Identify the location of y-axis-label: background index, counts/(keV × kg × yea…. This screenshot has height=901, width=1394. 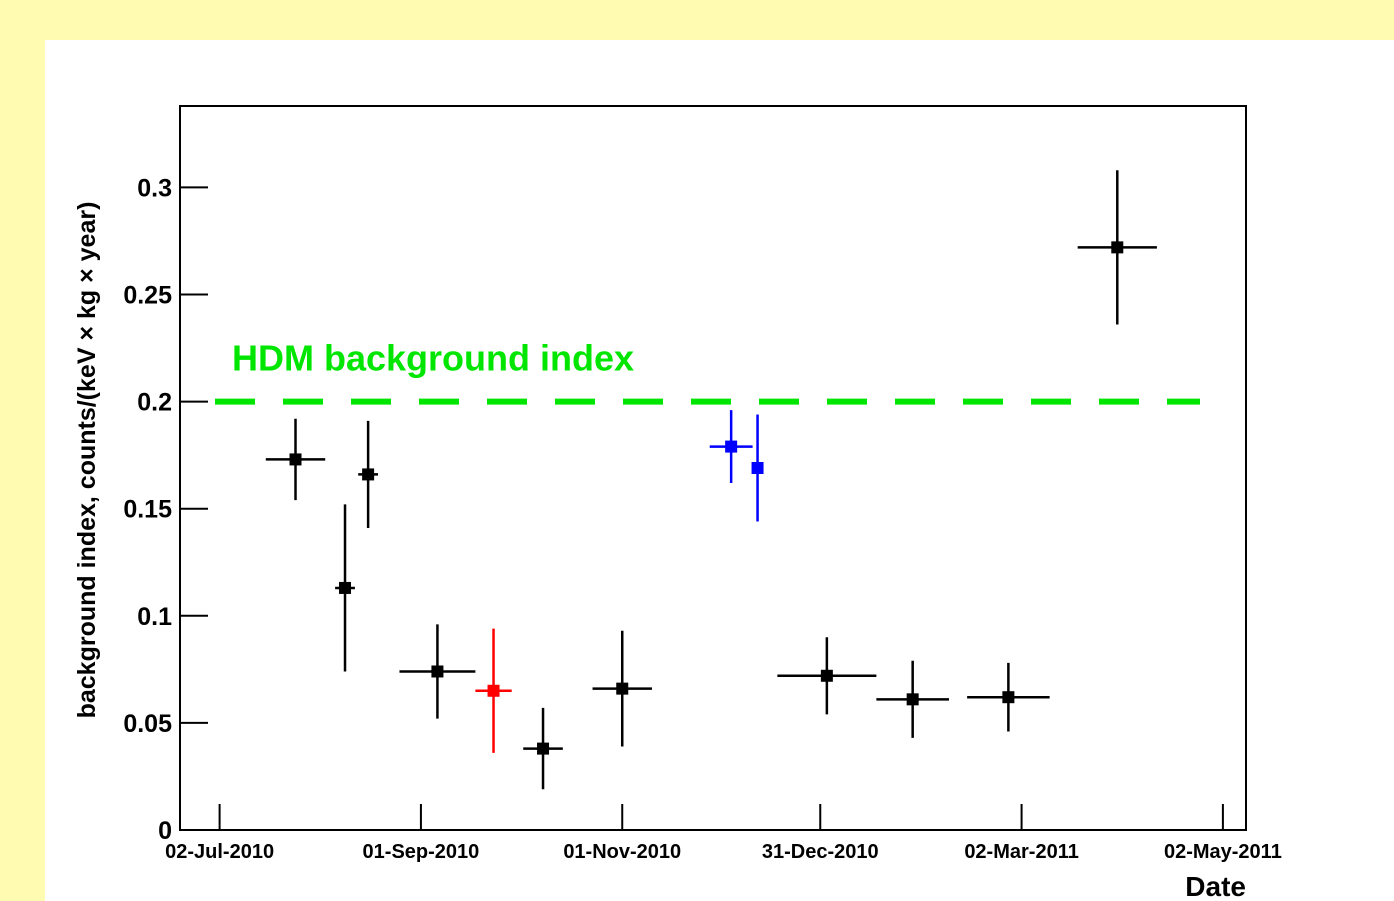
(87, 460).